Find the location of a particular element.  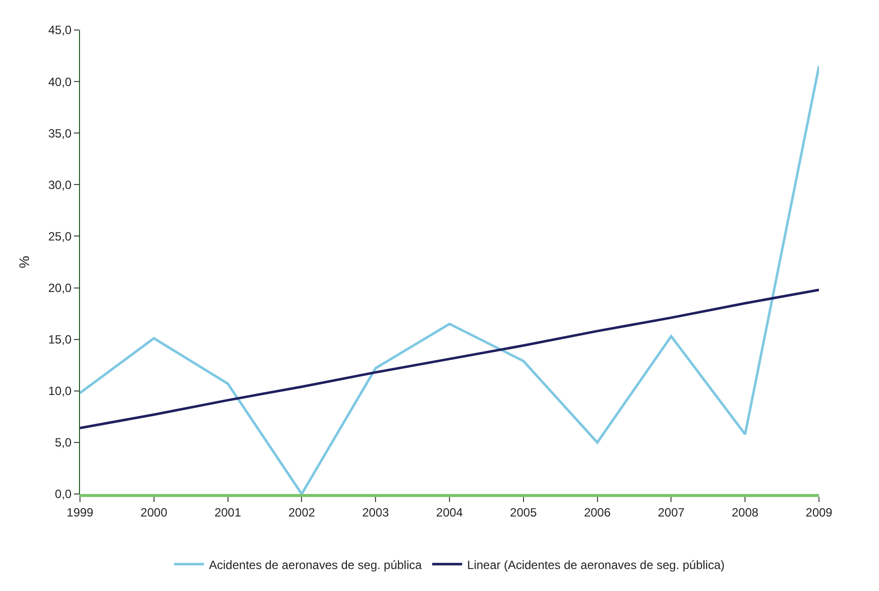

y-tick-label: 5,0 is located at coordinates (63, 443).